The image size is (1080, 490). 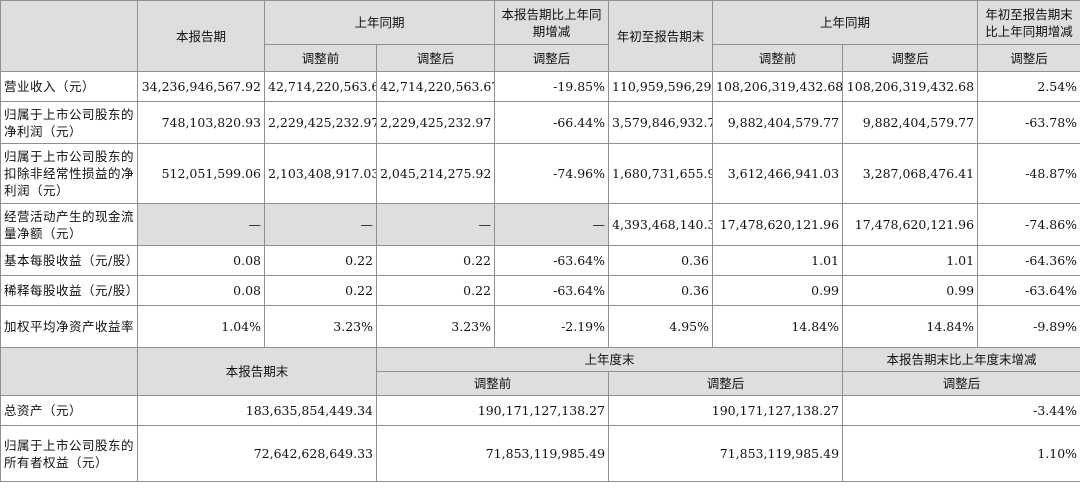 I want to click on header-prior-period-2: 上年同期, so click(x=845, y=22).